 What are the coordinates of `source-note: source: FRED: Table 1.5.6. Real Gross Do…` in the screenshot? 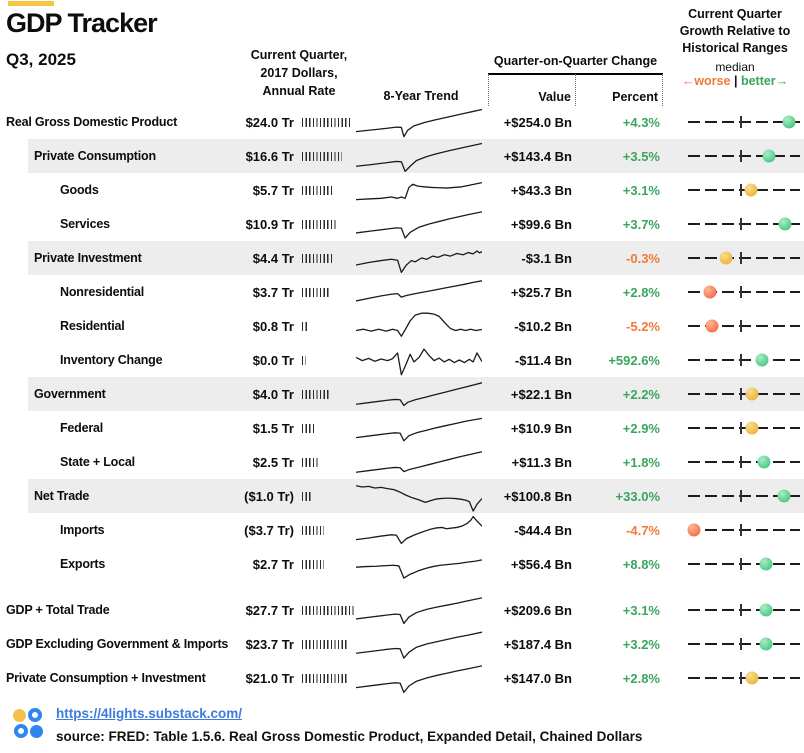 It's located at (349, 736).